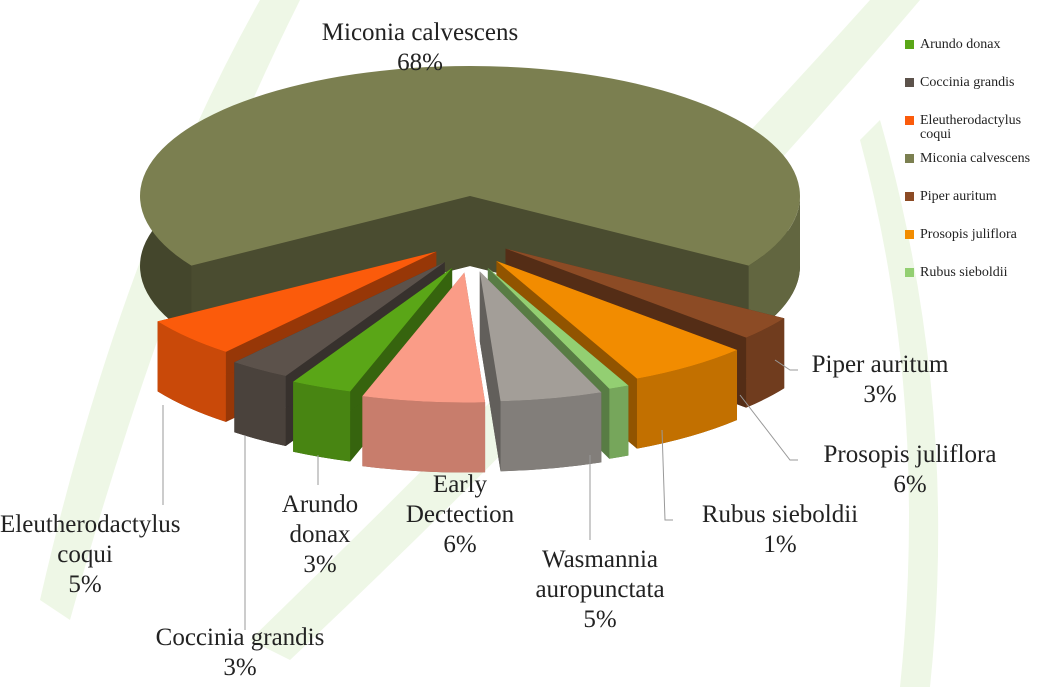 The image size is (1062, 687). What do you see at coordinates (90, 539) in the screenshot?
I see `data-label-name: Eleutherodactylus coqui` at bounding box center [90, 539].